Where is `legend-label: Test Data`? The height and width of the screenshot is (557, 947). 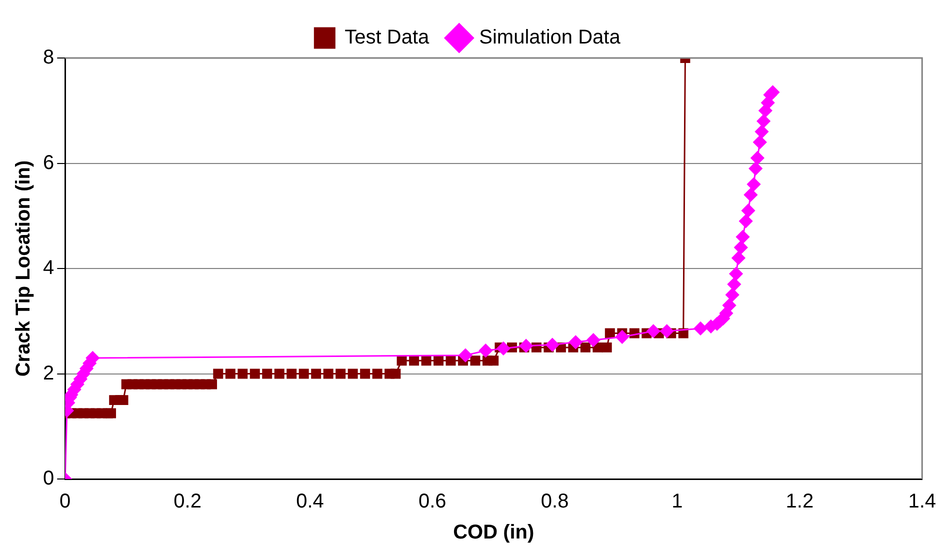 legend-label: Test Data is located at coordinates (387, 37).